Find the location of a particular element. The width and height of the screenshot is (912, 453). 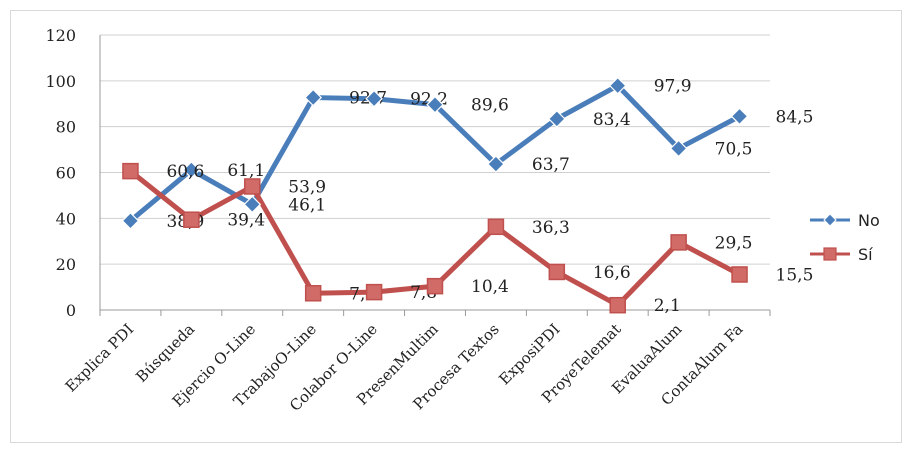

data-label: 16,6 is located at coordinates (612, 273).